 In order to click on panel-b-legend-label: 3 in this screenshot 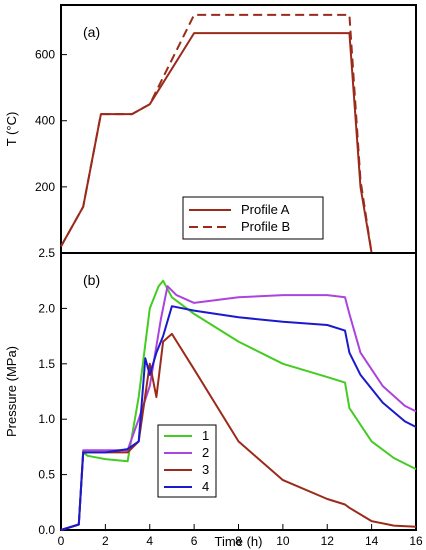, I will do `click(205, 469)`.